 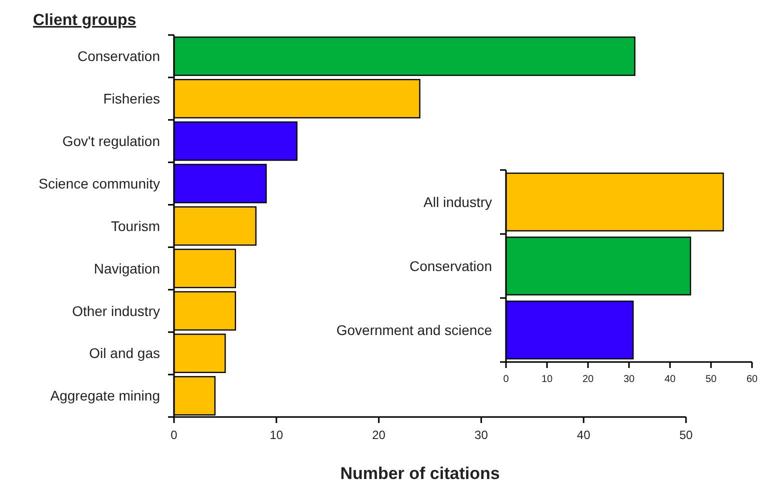 What do you see at coordinates (458, 202) in the screenshot?
I see `y-tick-label: All industry` at bounding box center [458, 202].